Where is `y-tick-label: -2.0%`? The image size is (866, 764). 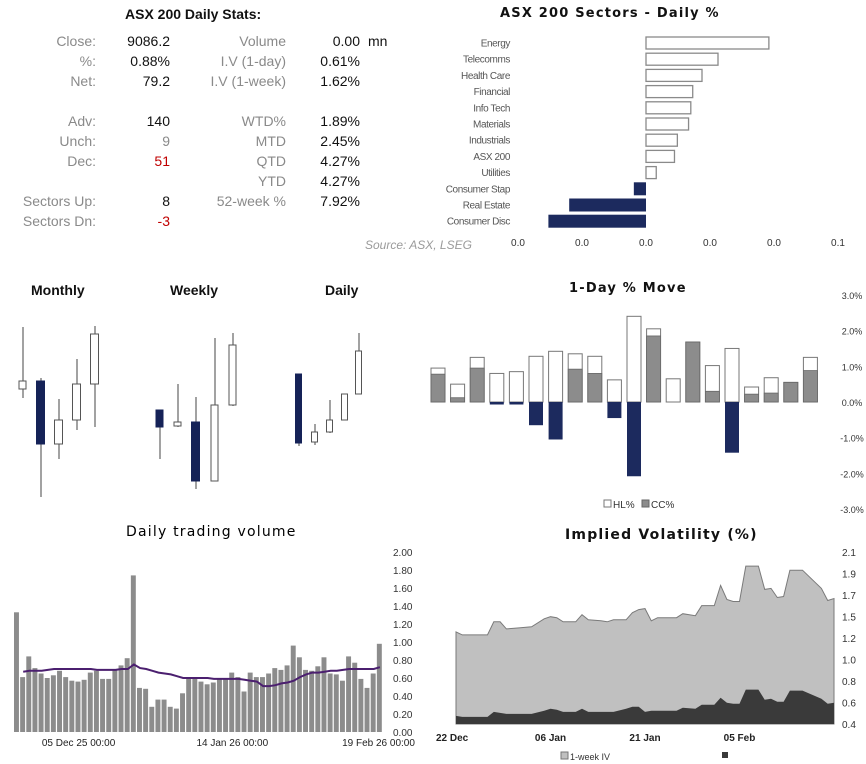
y-tick-label: -2.0% is located at coordinates (852, 474).